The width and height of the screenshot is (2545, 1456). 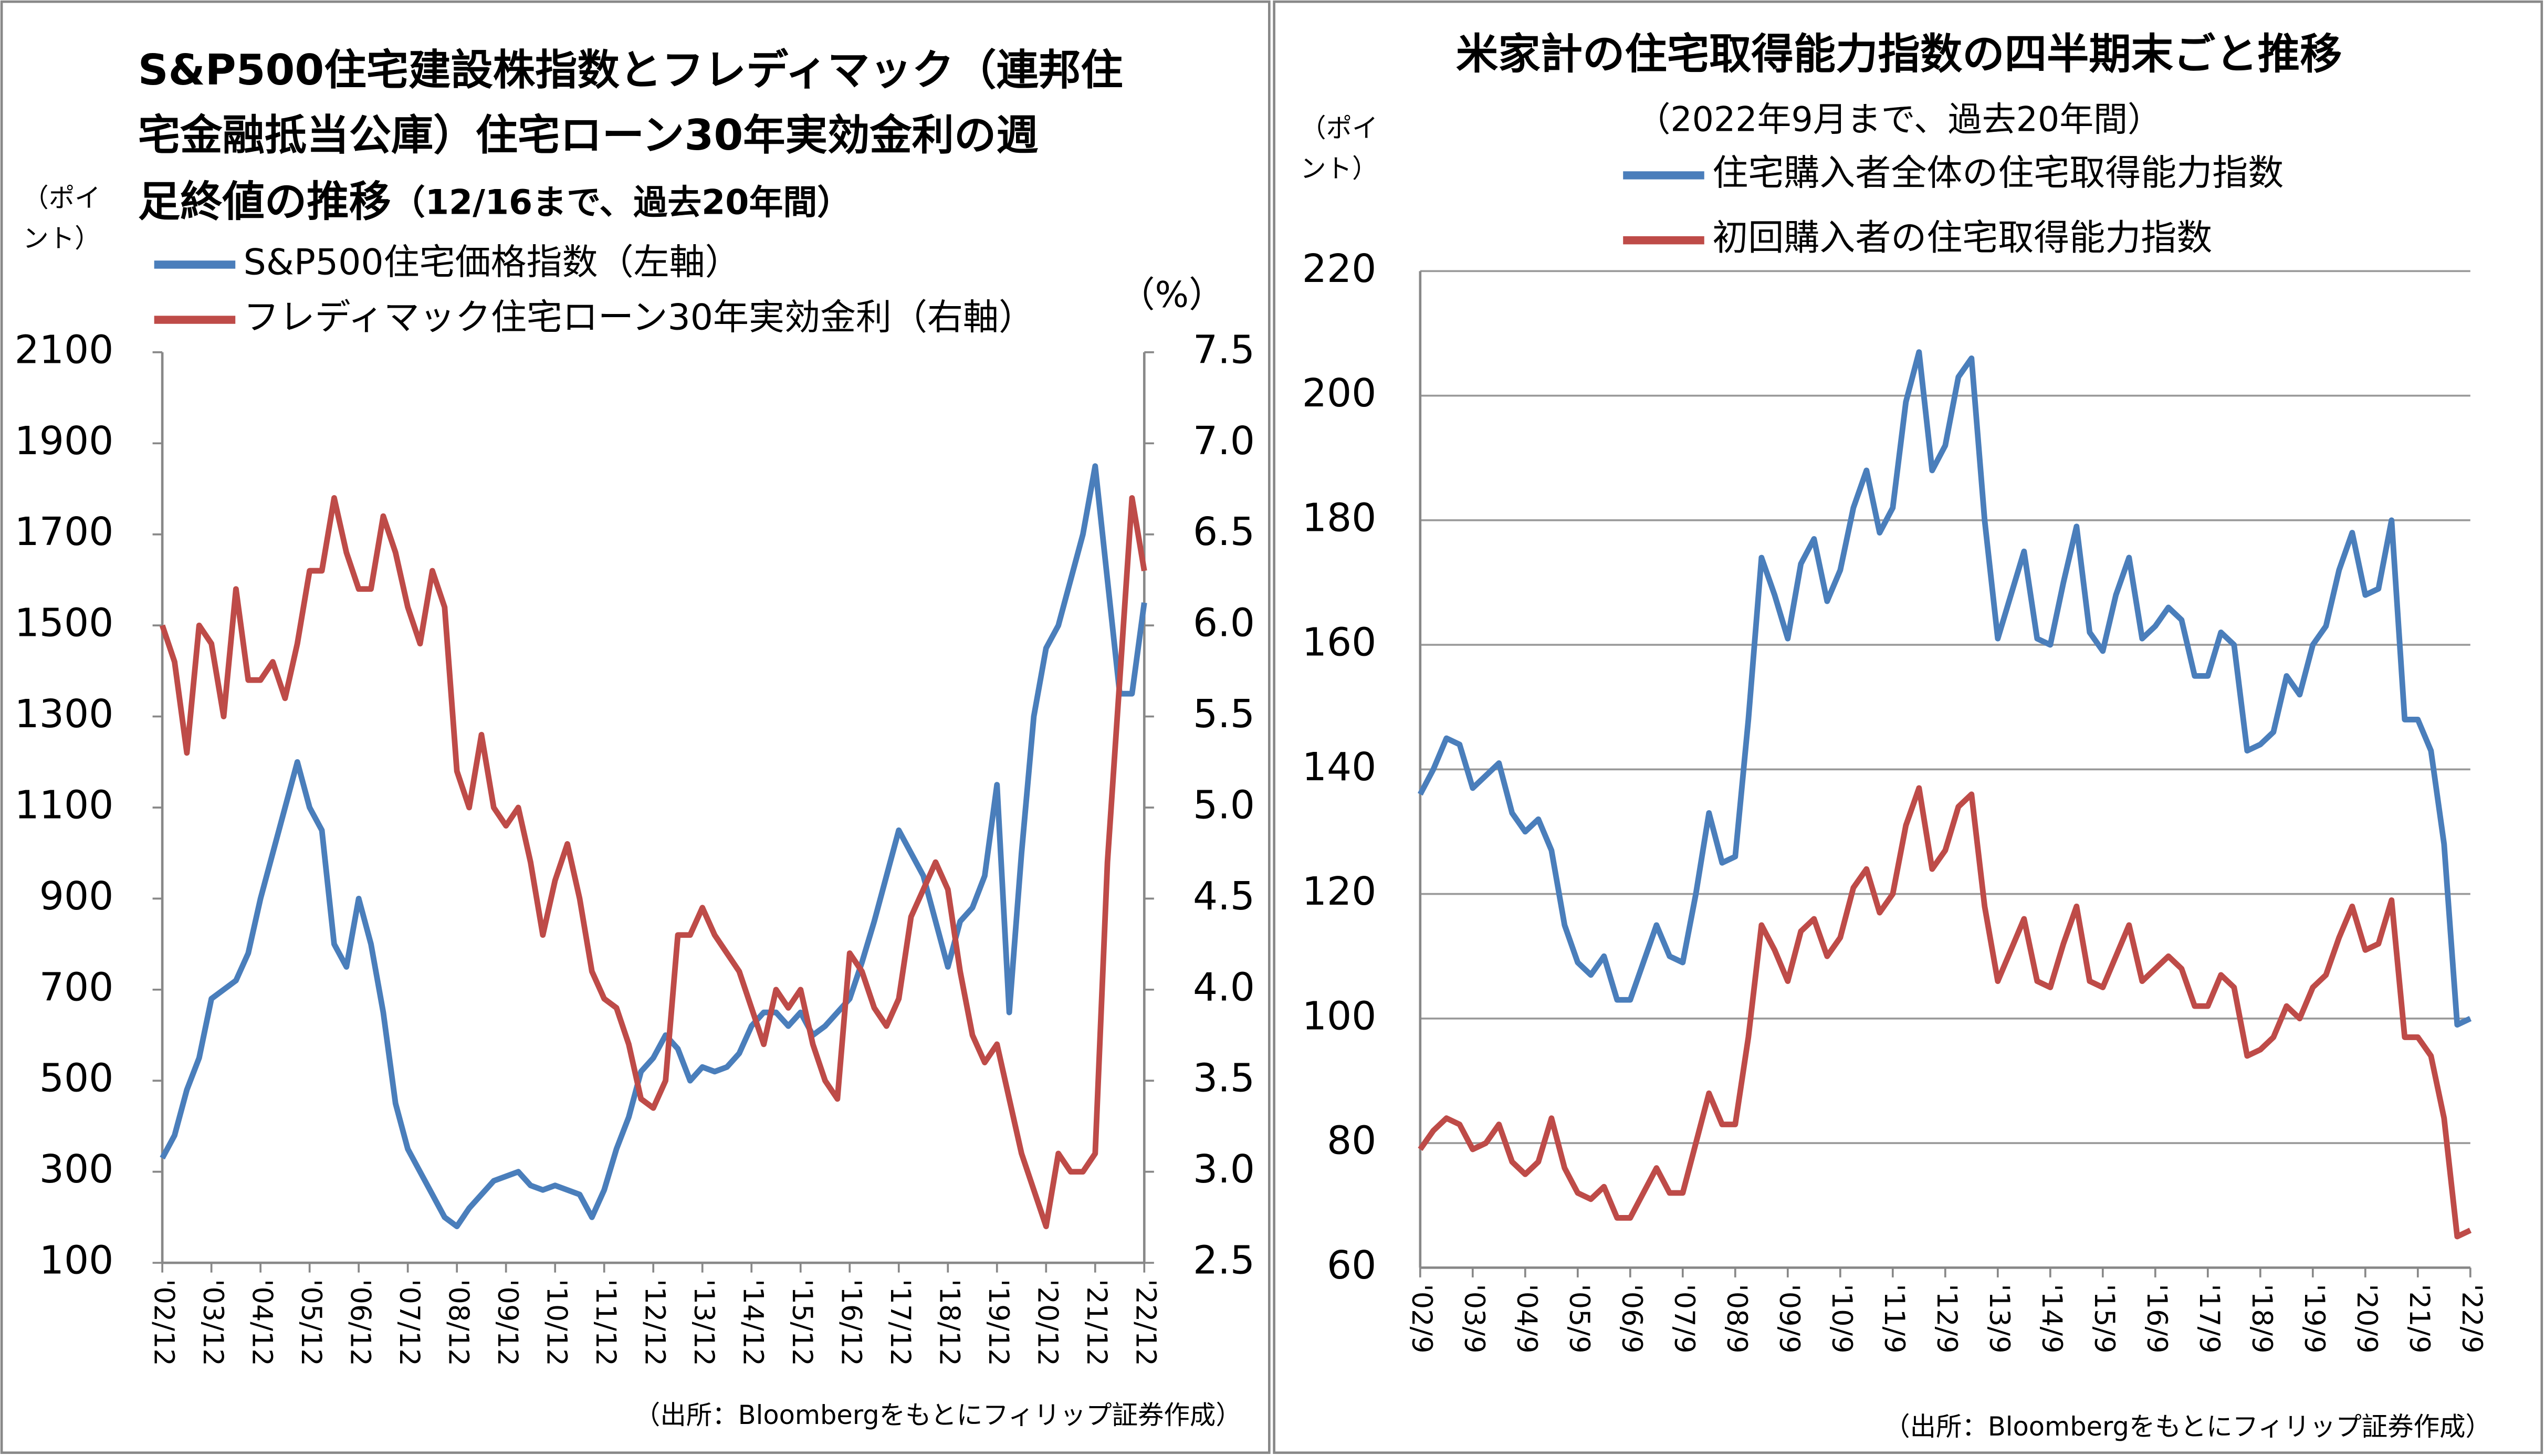 What do you see at coordinates (213, 1322) in the screenshot?
I see `x-tick-label: '03/12` at bounding box center [213, 1322].